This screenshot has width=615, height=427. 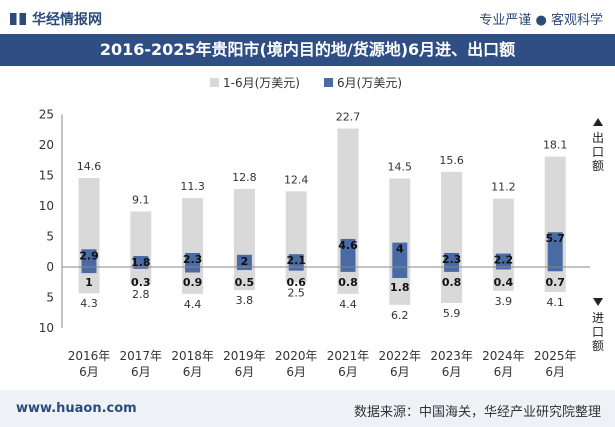 What do you see at coordinates (296, 179) in the screenshot?
I see `label-cumulative-export: 12.4` at bounding box center [296, 179].